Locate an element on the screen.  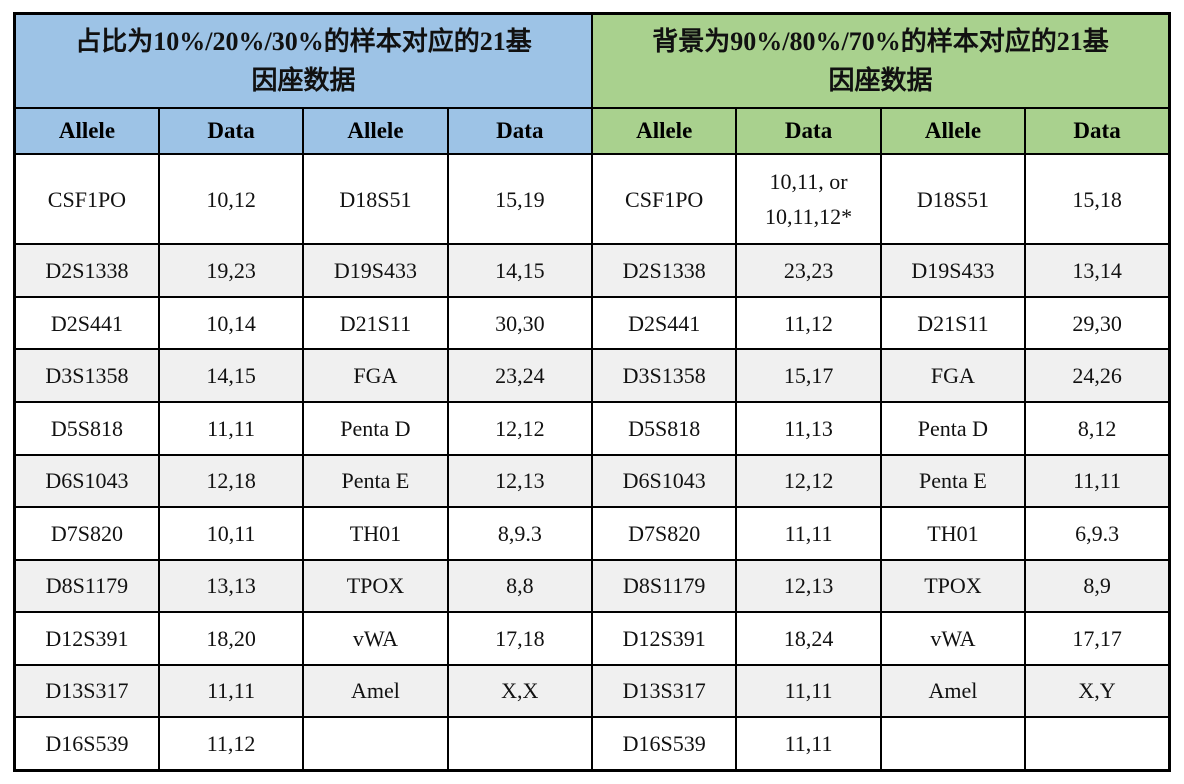
column-header-allele-right-0: Allele is located at coordinates (664, 131).